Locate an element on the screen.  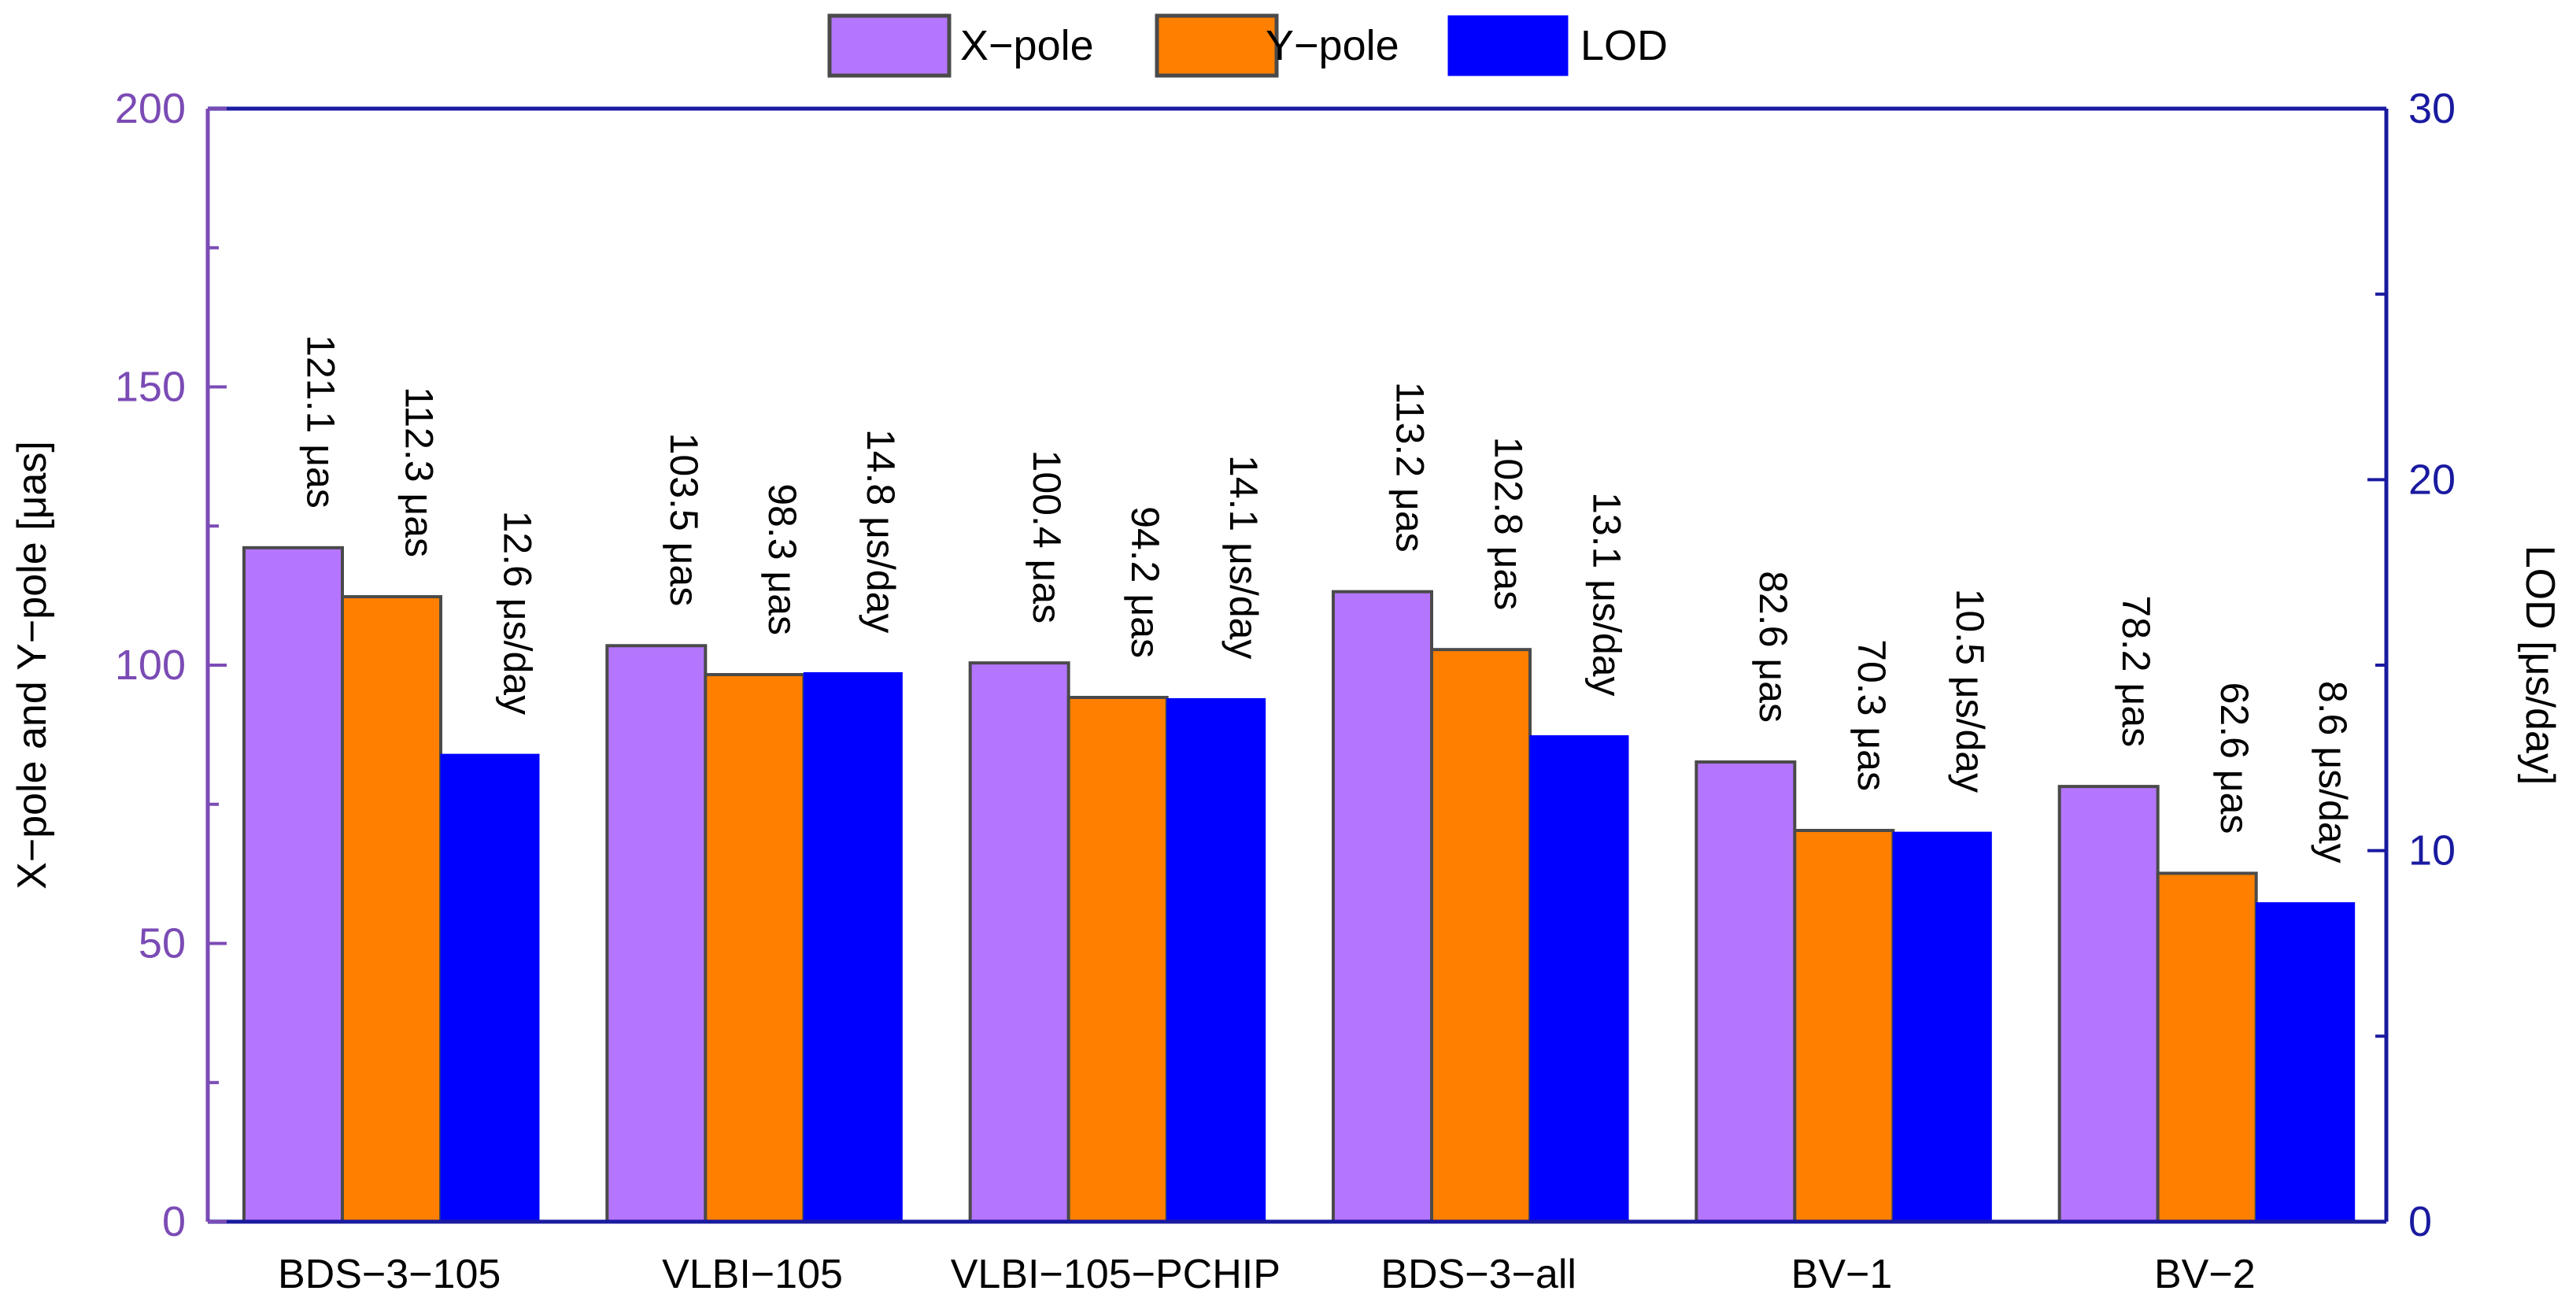
legend-label-lod: LOD is located at coordinates (1624, 45).